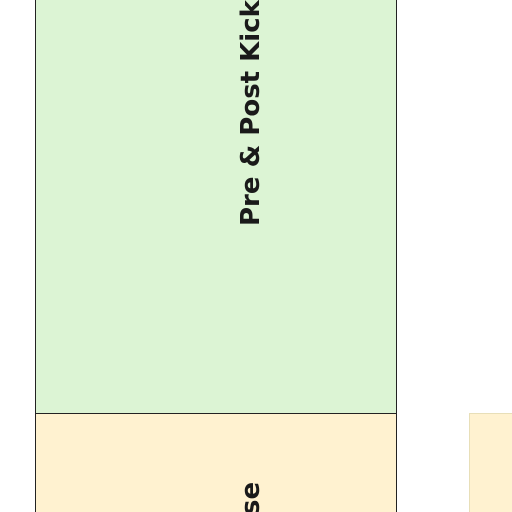  Describe the element at coordinates (490, 462) in the screenshot. I see `swimlane-partial` at that location.